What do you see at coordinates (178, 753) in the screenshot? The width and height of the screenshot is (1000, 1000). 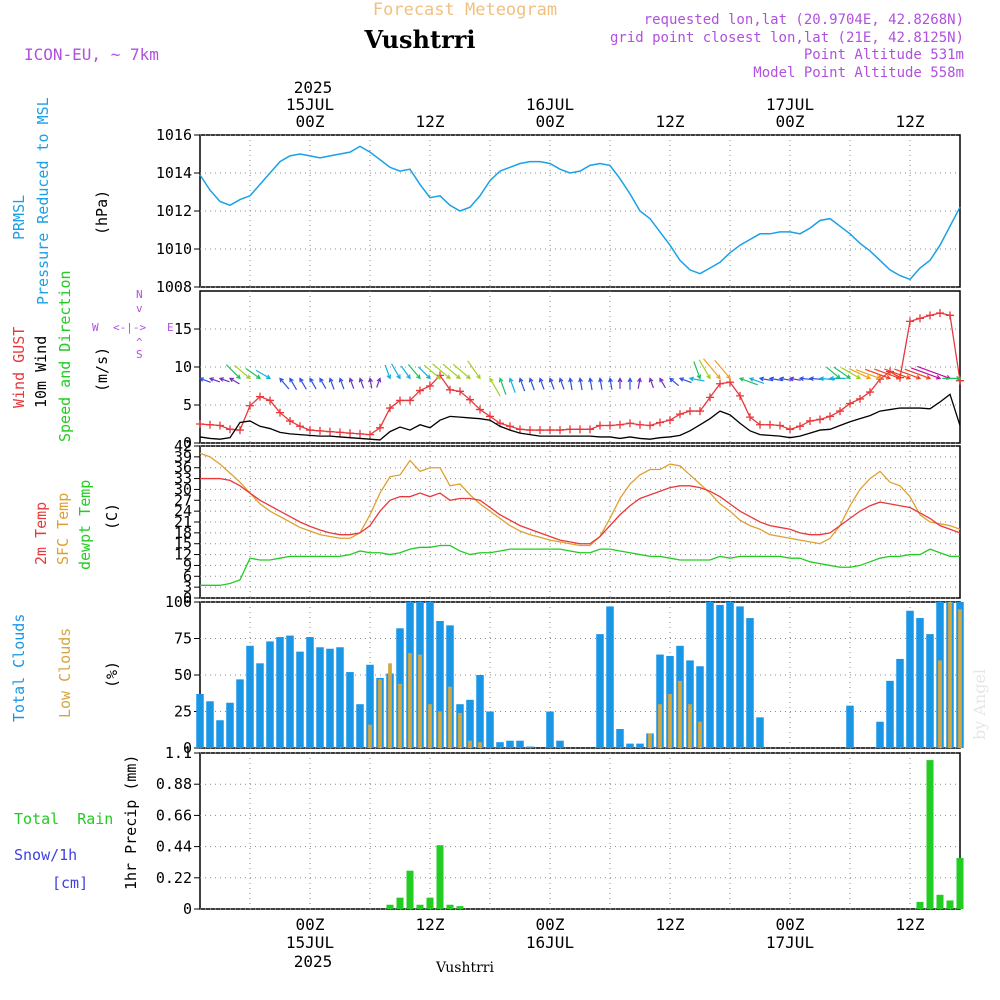 I see `y-tick-label: 1.1` at bounding box center [178, 753].